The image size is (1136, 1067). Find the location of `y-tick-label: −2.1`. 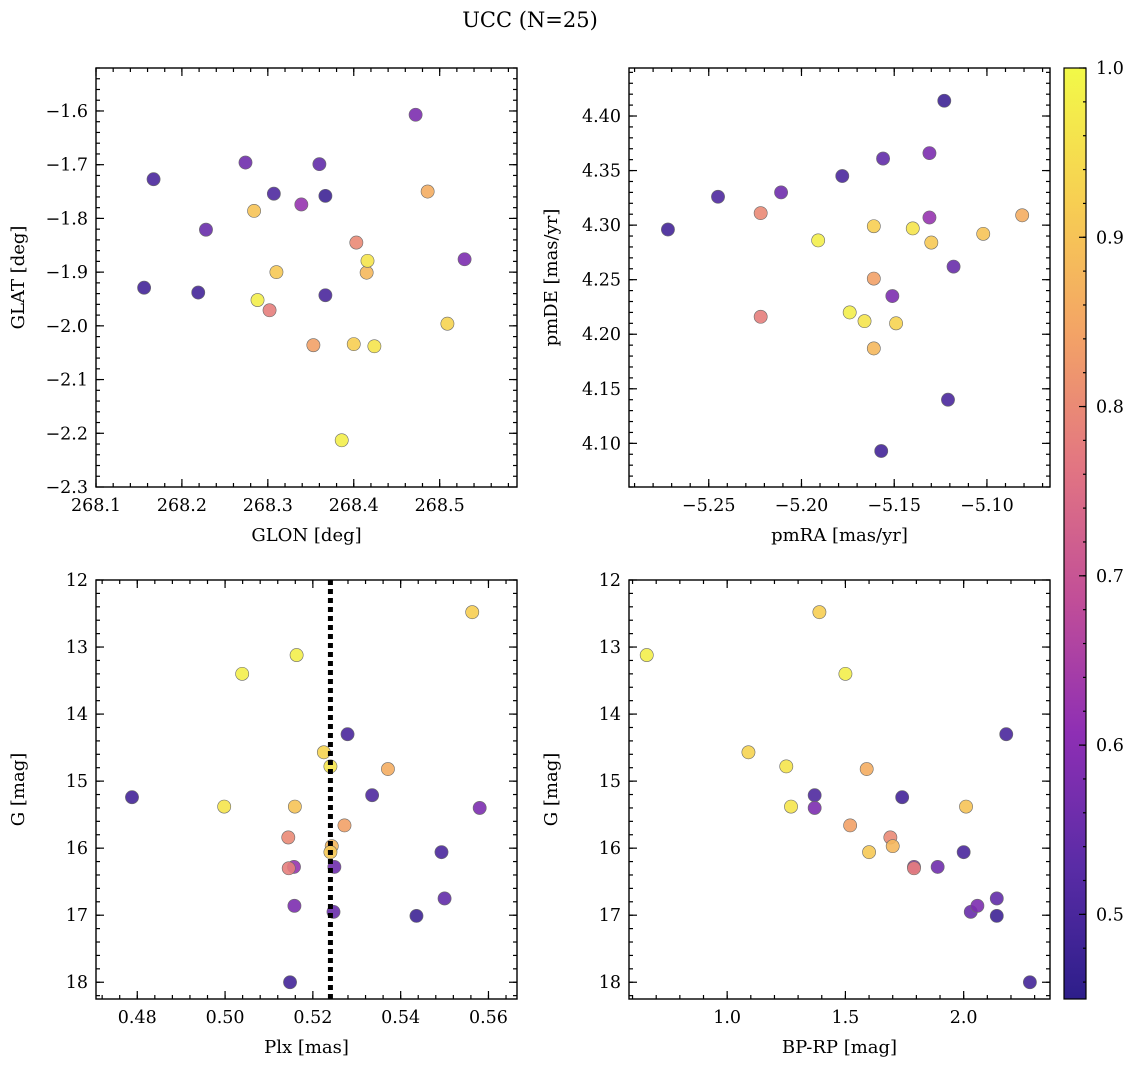

y-tick-label: −2.1 is located at coordinates (67, 381).